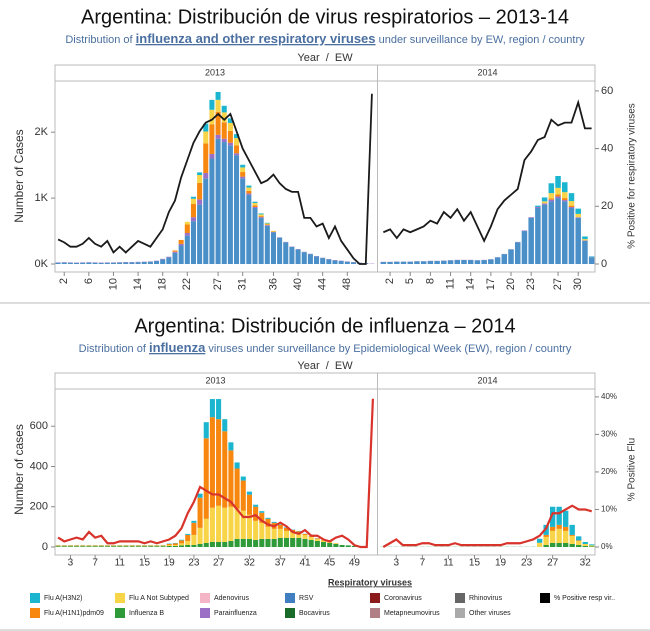  Describe the element at coordinates (42, 132) in the screenshot. I see `y-tick-label: 2K` at that location.